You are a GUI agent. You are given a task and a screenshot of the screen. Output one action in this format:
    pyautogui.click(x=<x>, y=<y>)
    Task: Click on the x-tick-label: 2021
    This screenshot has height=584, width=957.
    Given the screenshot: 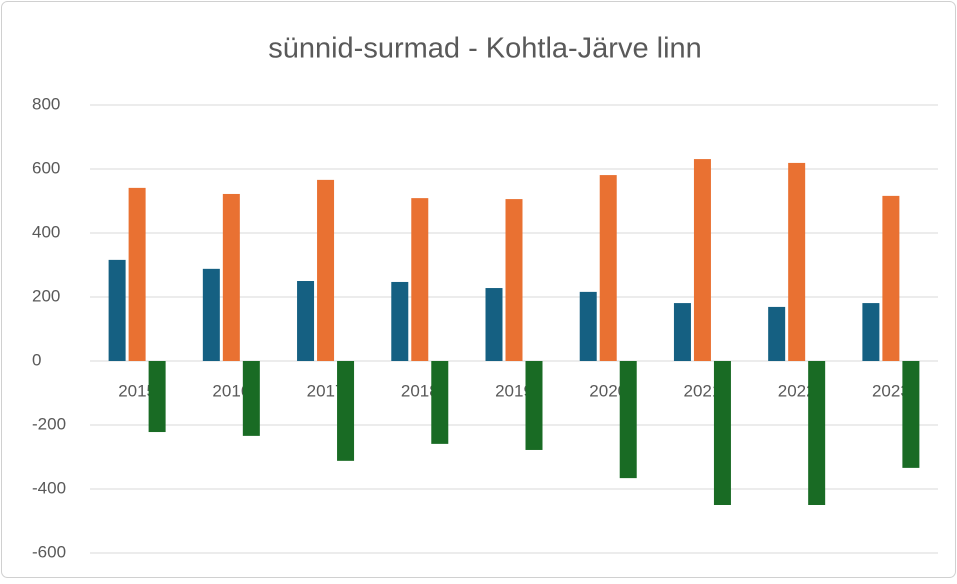 What is the action you would take?
    pyautogui.click(x=703, y=390)
    